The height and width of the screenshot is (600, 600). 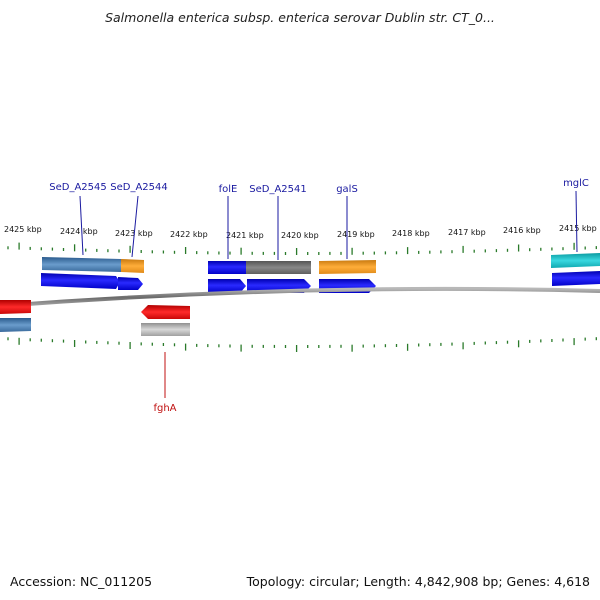 I want to click on cds-track-forward, so click(x=320, y=282).